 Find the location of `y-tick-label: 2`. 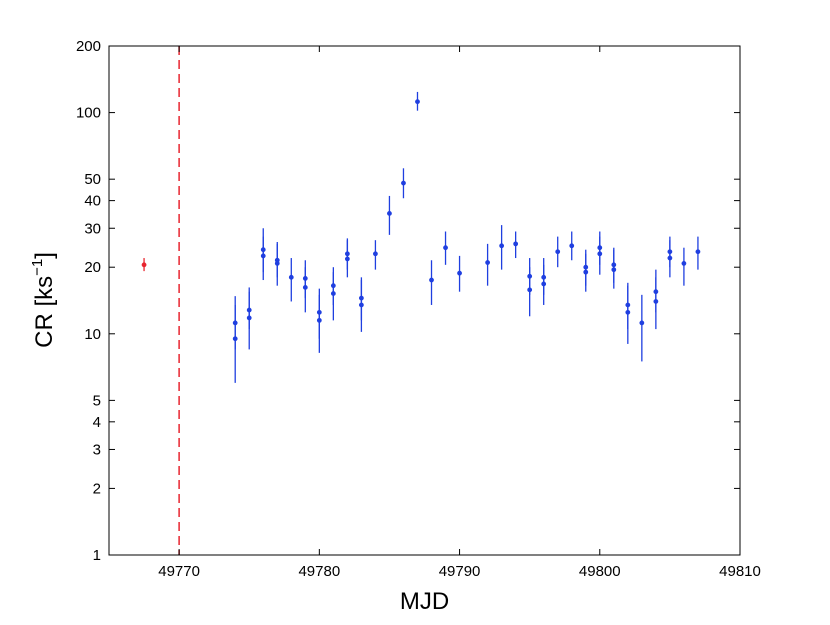

y-tick-label: 2 is located at coordinates (97, 488).